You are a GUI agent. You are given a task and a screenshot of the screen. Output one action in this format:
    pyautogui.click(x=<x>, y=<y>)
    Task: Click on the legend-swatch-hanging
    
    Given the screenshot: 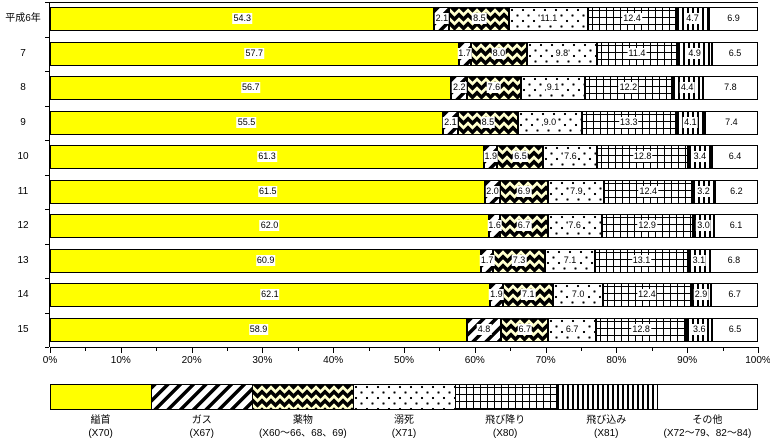 What is the action you would take?
    pyautogui.click(x=101, y=397)
    